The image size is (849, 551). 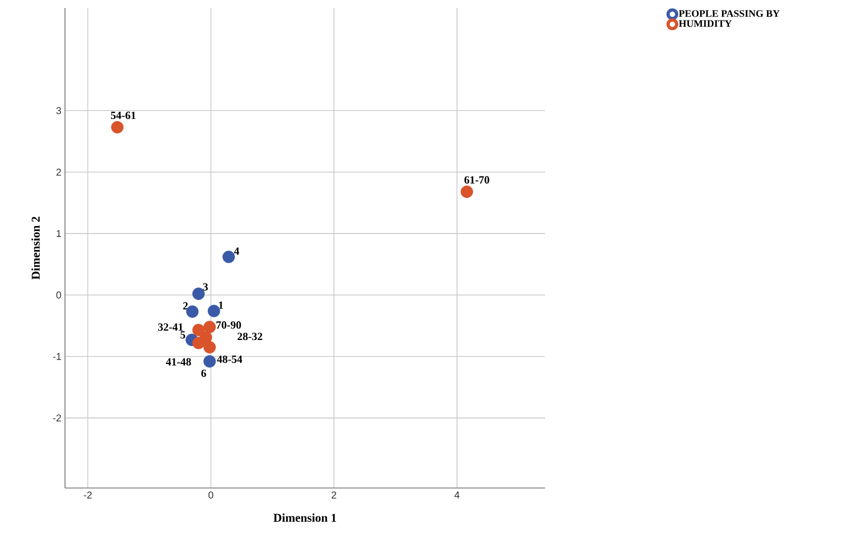 What do you see at coordinates (88, 495) in the screenshot?
I see `x-tick-label: -2` at bounding box center [88, 495].